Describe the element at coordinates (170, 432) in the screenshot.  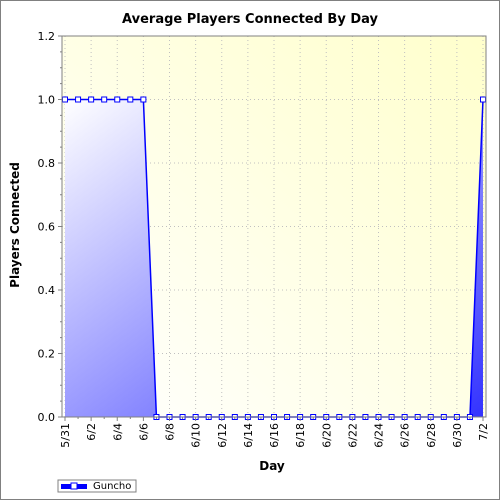
I see `x-tick-label: 6/8` at that location.